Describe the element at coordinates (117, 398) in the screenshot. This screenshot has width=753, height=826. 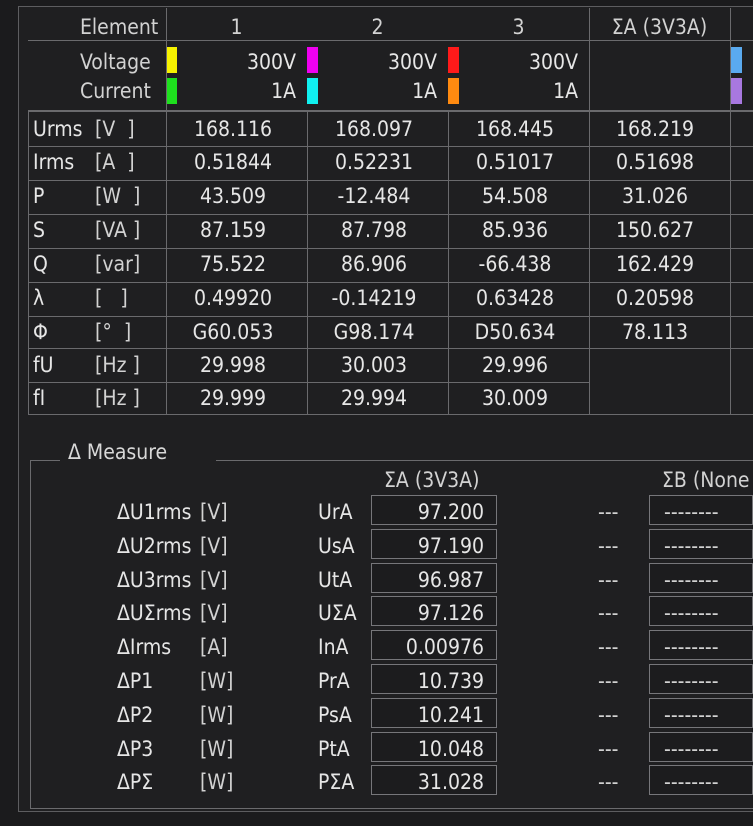
I see `row-unit: [Hz ]` at that location.